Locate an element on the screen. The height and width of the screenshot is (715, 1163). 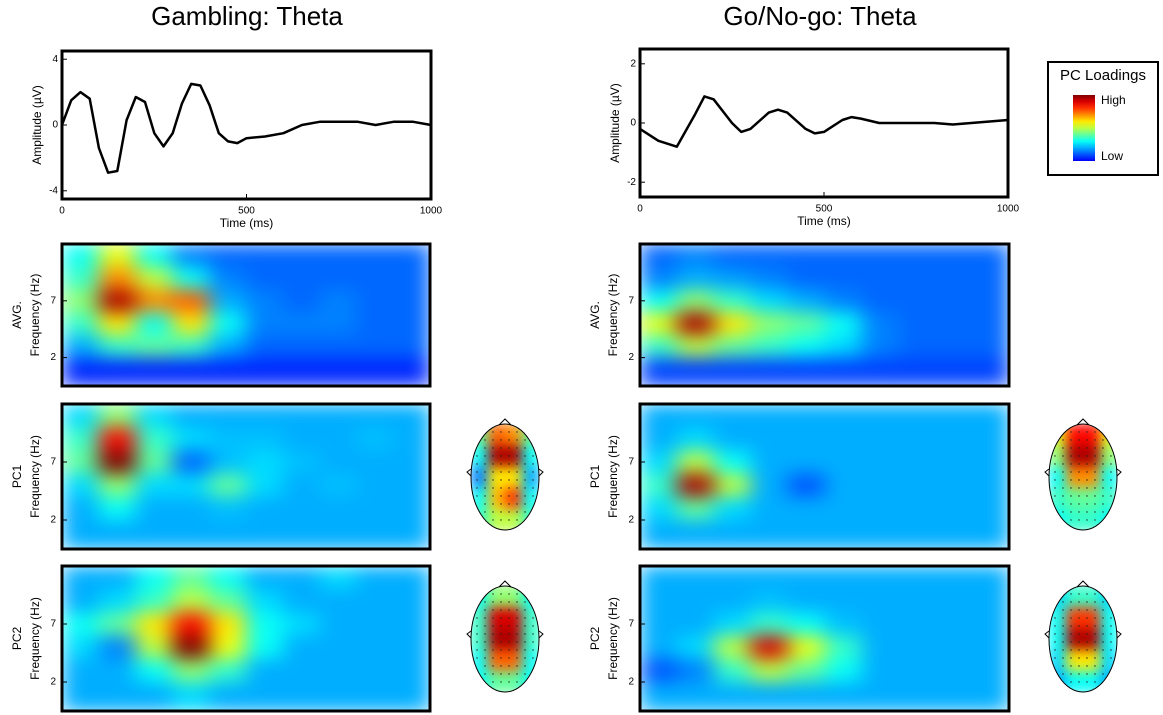
y-tick-label: 2 is located at coordinates (53, 357).